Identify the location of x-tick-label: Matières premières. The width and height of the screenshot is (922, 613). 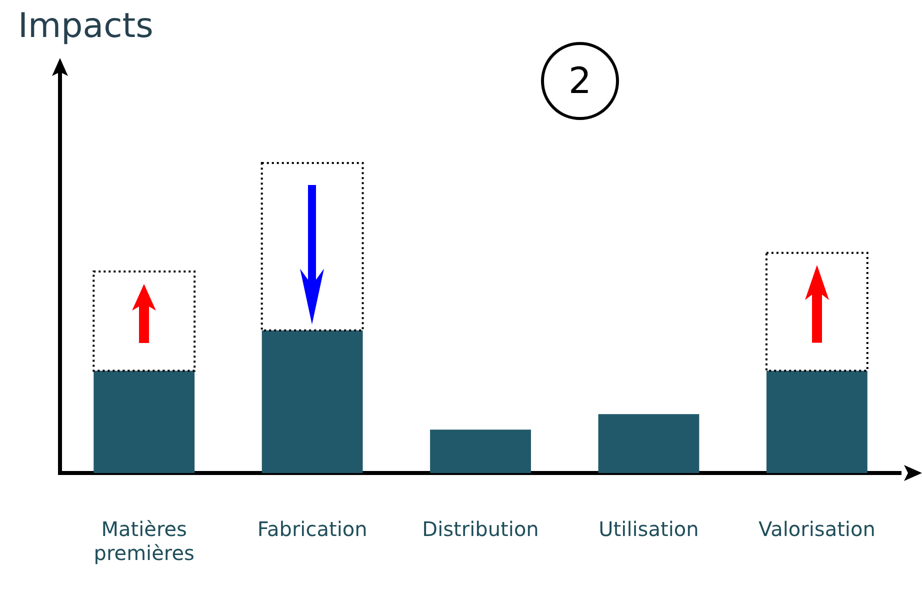
(144, 541).